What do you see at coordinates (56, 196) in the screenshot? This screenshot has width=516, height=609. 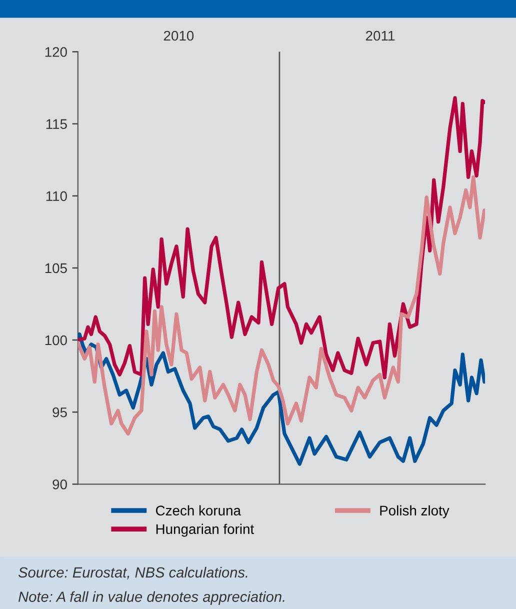 I see `y-tick-label: 110` at bounding box center [56, 196].